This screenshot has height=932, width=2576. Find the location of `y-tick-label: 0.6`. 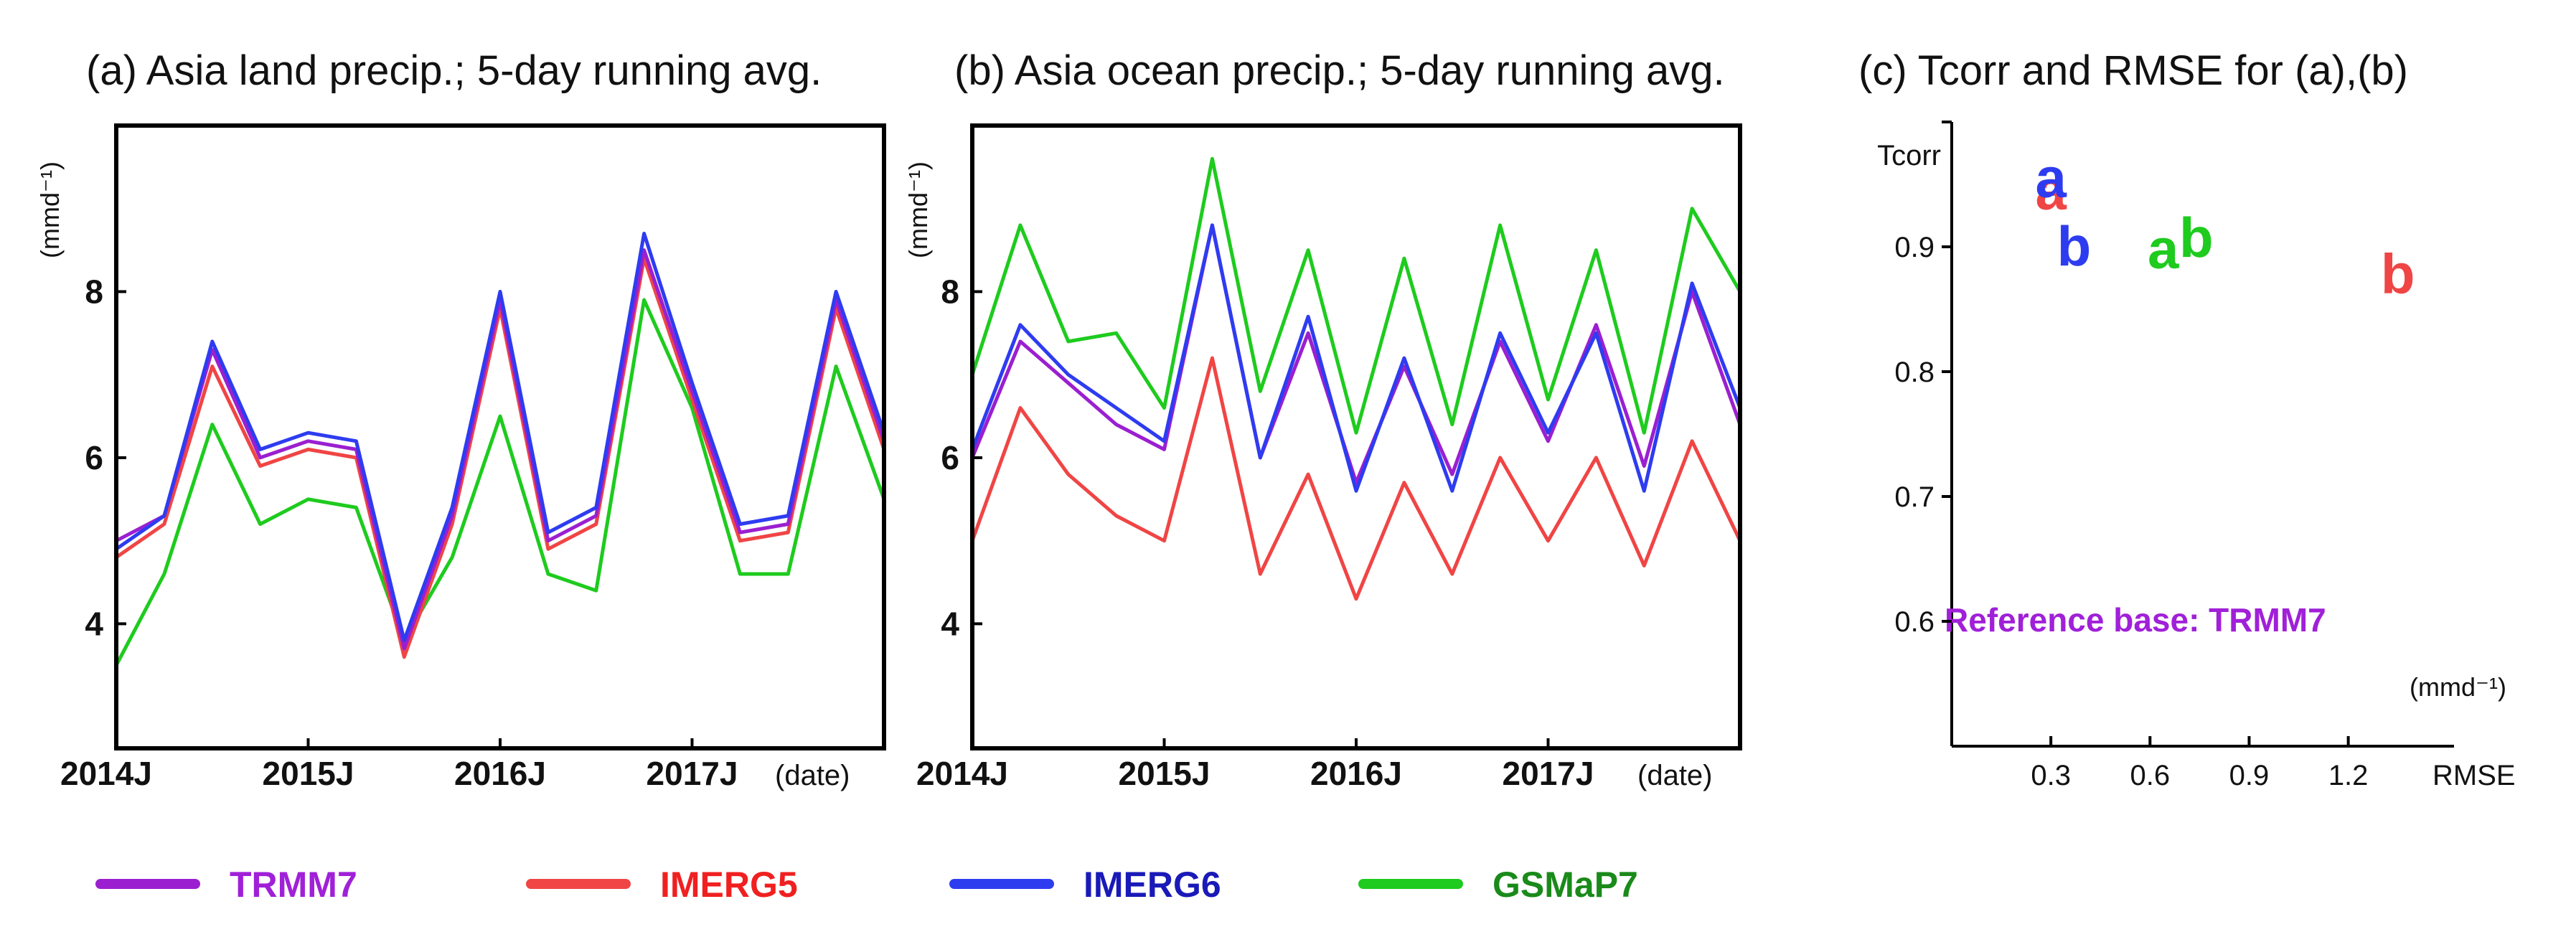

y-tick-label: 0.6 is located at coordinates (1914, 622).